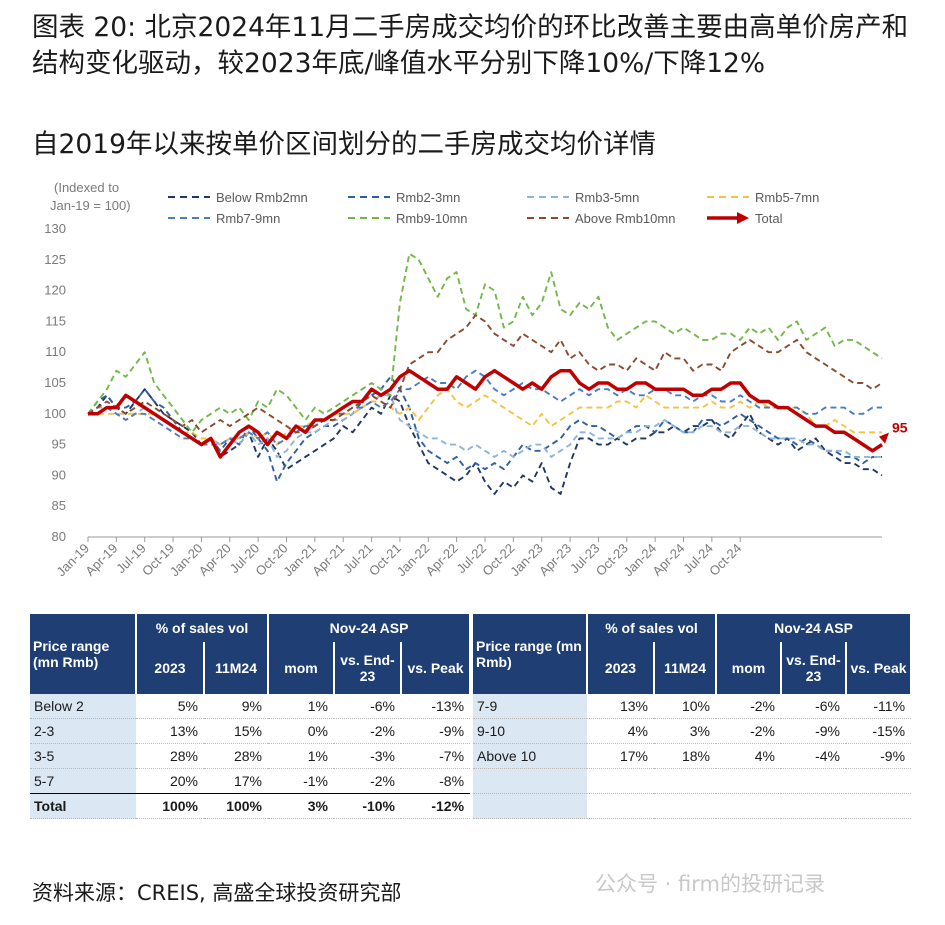 This screenshot has width=945, height=925. Describe the element at coordinates (236, 706) in the screenshot. I see `table-cell: 9%` at that location.